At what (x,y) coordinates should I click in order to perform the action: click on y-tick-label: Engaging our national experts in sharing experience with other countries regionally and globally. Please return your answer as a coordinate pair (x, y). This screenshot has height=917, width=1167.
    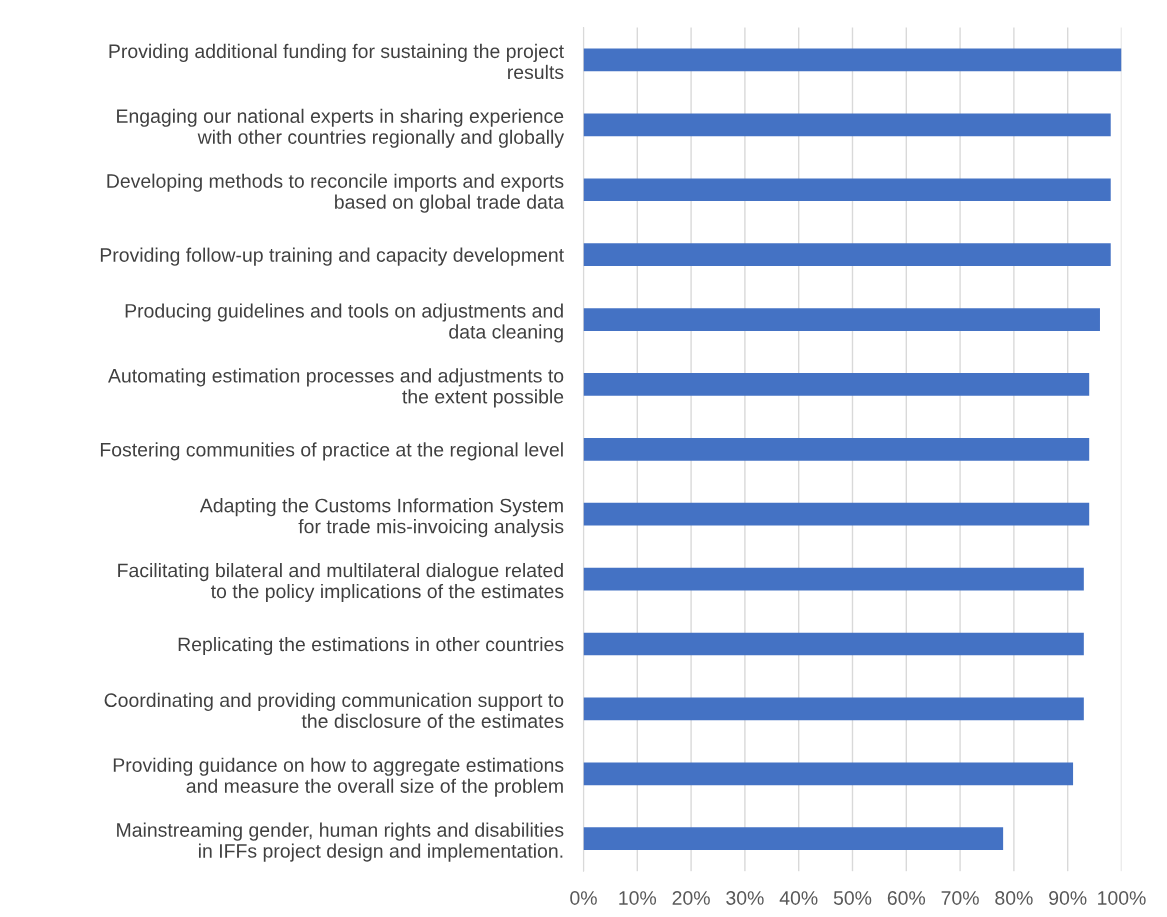
    Looking at the image, I should click on (341, 128).